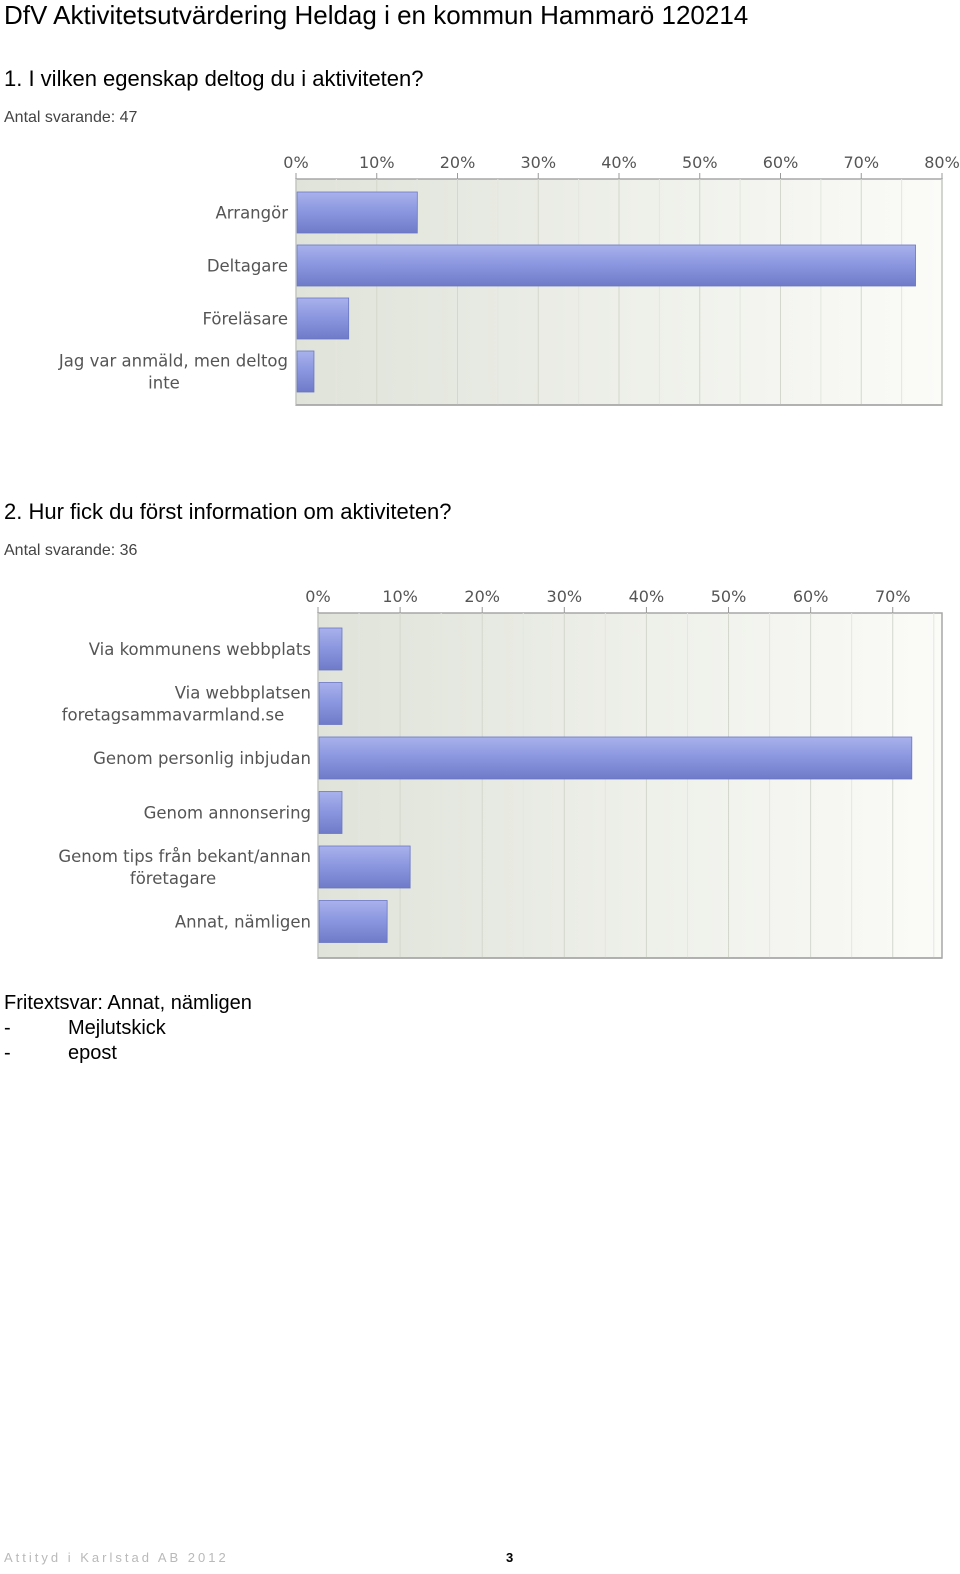 This screenshot has width=960, height=1574. I want to click on category-label: inte, so click(164, 383).